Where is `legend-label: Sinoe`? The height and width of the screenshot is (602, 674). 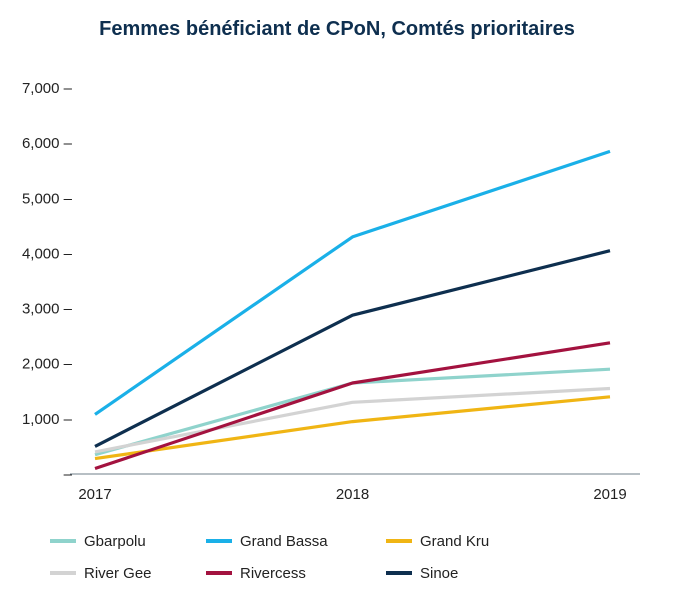
legend-label: Sinoe is located at coordinates (439, 573).